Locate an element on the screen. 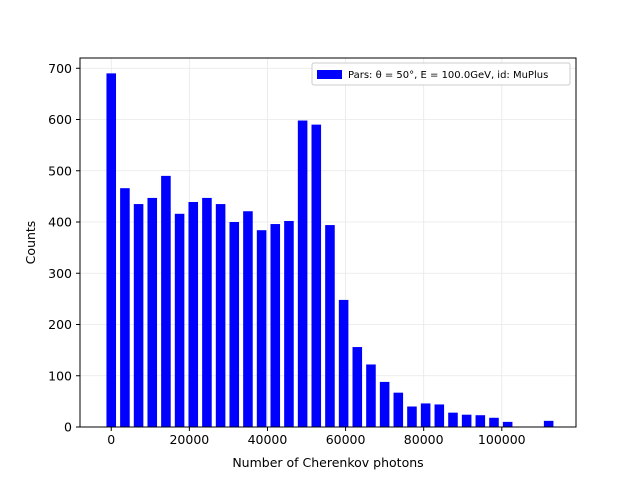 The image size is (640, 480). y-tick-label: 0 is located at coordinates (68, 427).